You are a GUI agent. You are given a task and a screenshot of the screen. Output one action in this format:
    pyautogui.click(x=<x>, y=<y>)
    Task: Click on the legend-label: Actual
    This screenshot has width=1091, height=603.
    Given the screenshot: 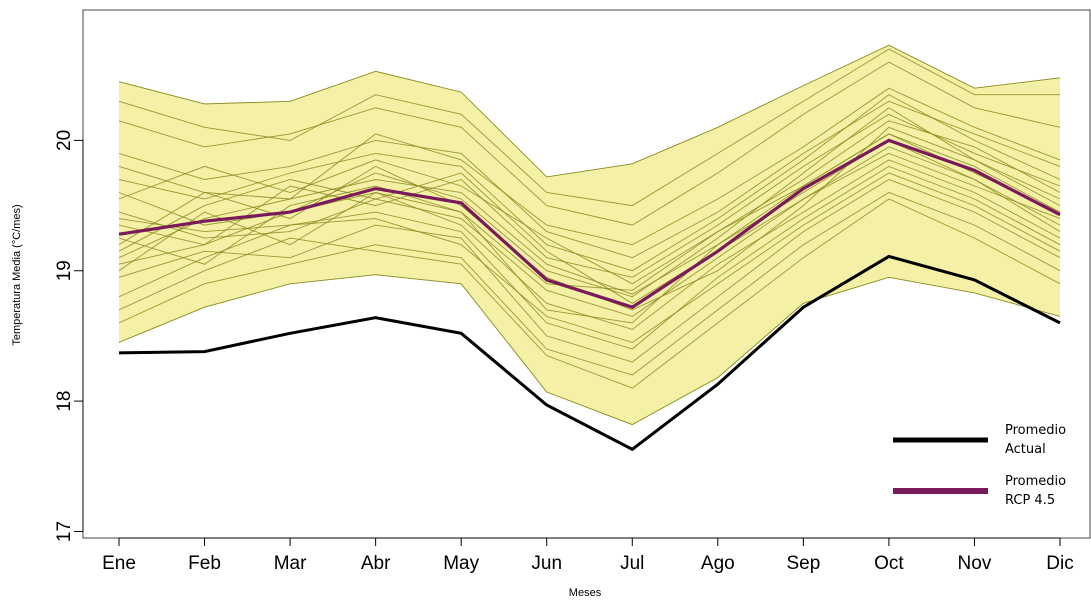 What is the action you would take?
    pyautogui.click(x=1025, y=449)
    